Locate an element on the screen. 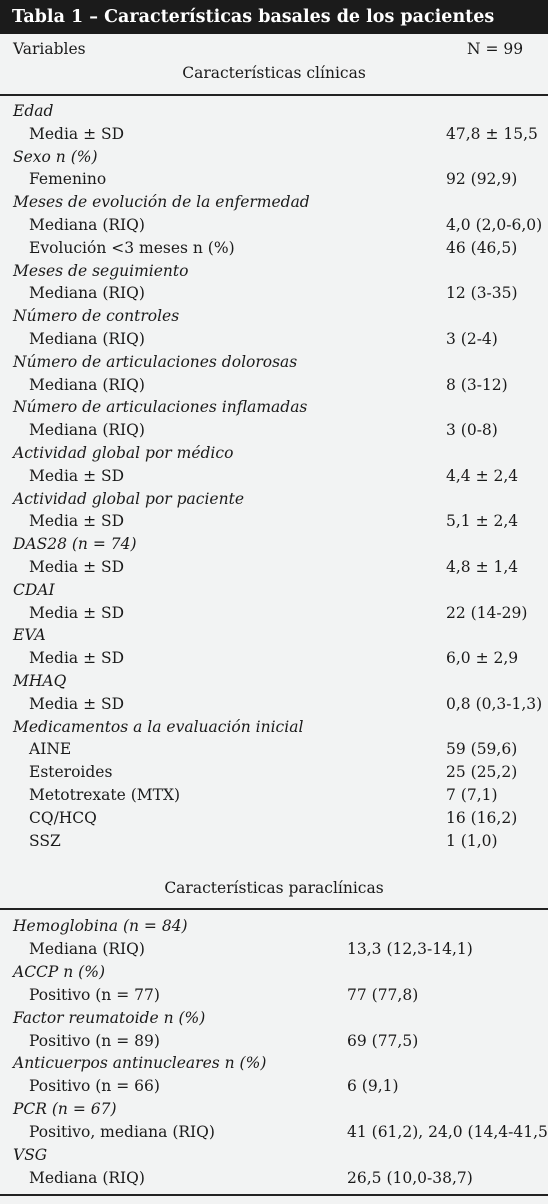 The width and height of the screenshot is (548, 1204). row-label: Femenino is located at coordinates (68, 179).